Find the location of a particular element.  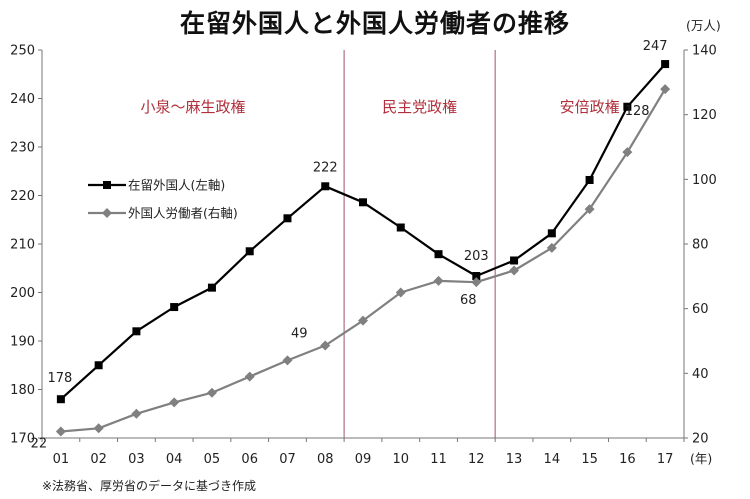

x-tick-label: 13 is located at coordinates (514, 459).